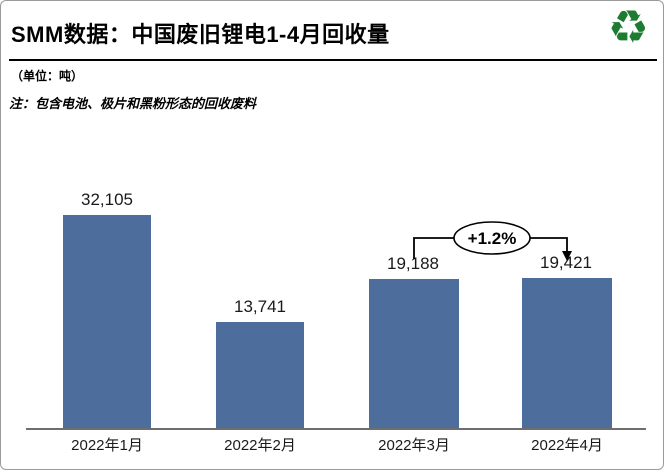 The height and width of the screenshot is (470, 664). I want to click on x-axis-line, so click(336, 429).